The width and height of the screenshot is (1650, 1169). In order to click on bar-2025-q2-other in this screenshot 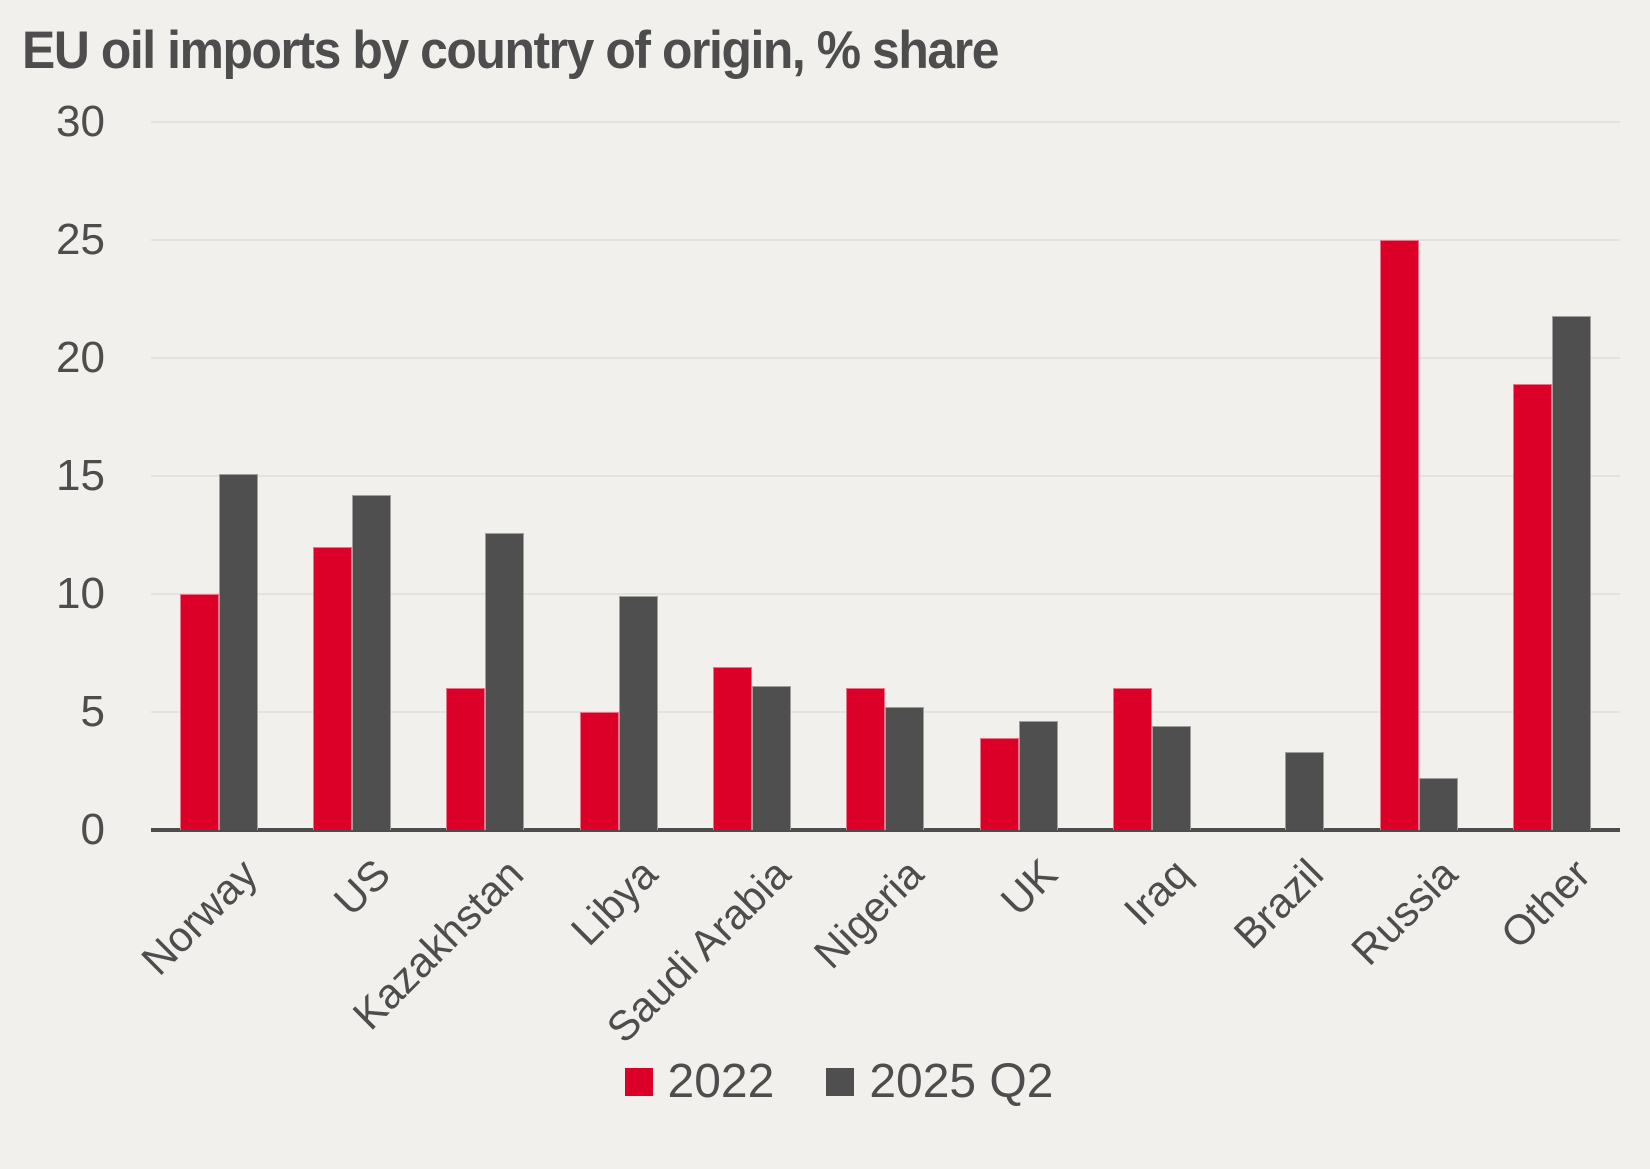, I will do `click(1571, 572)`.